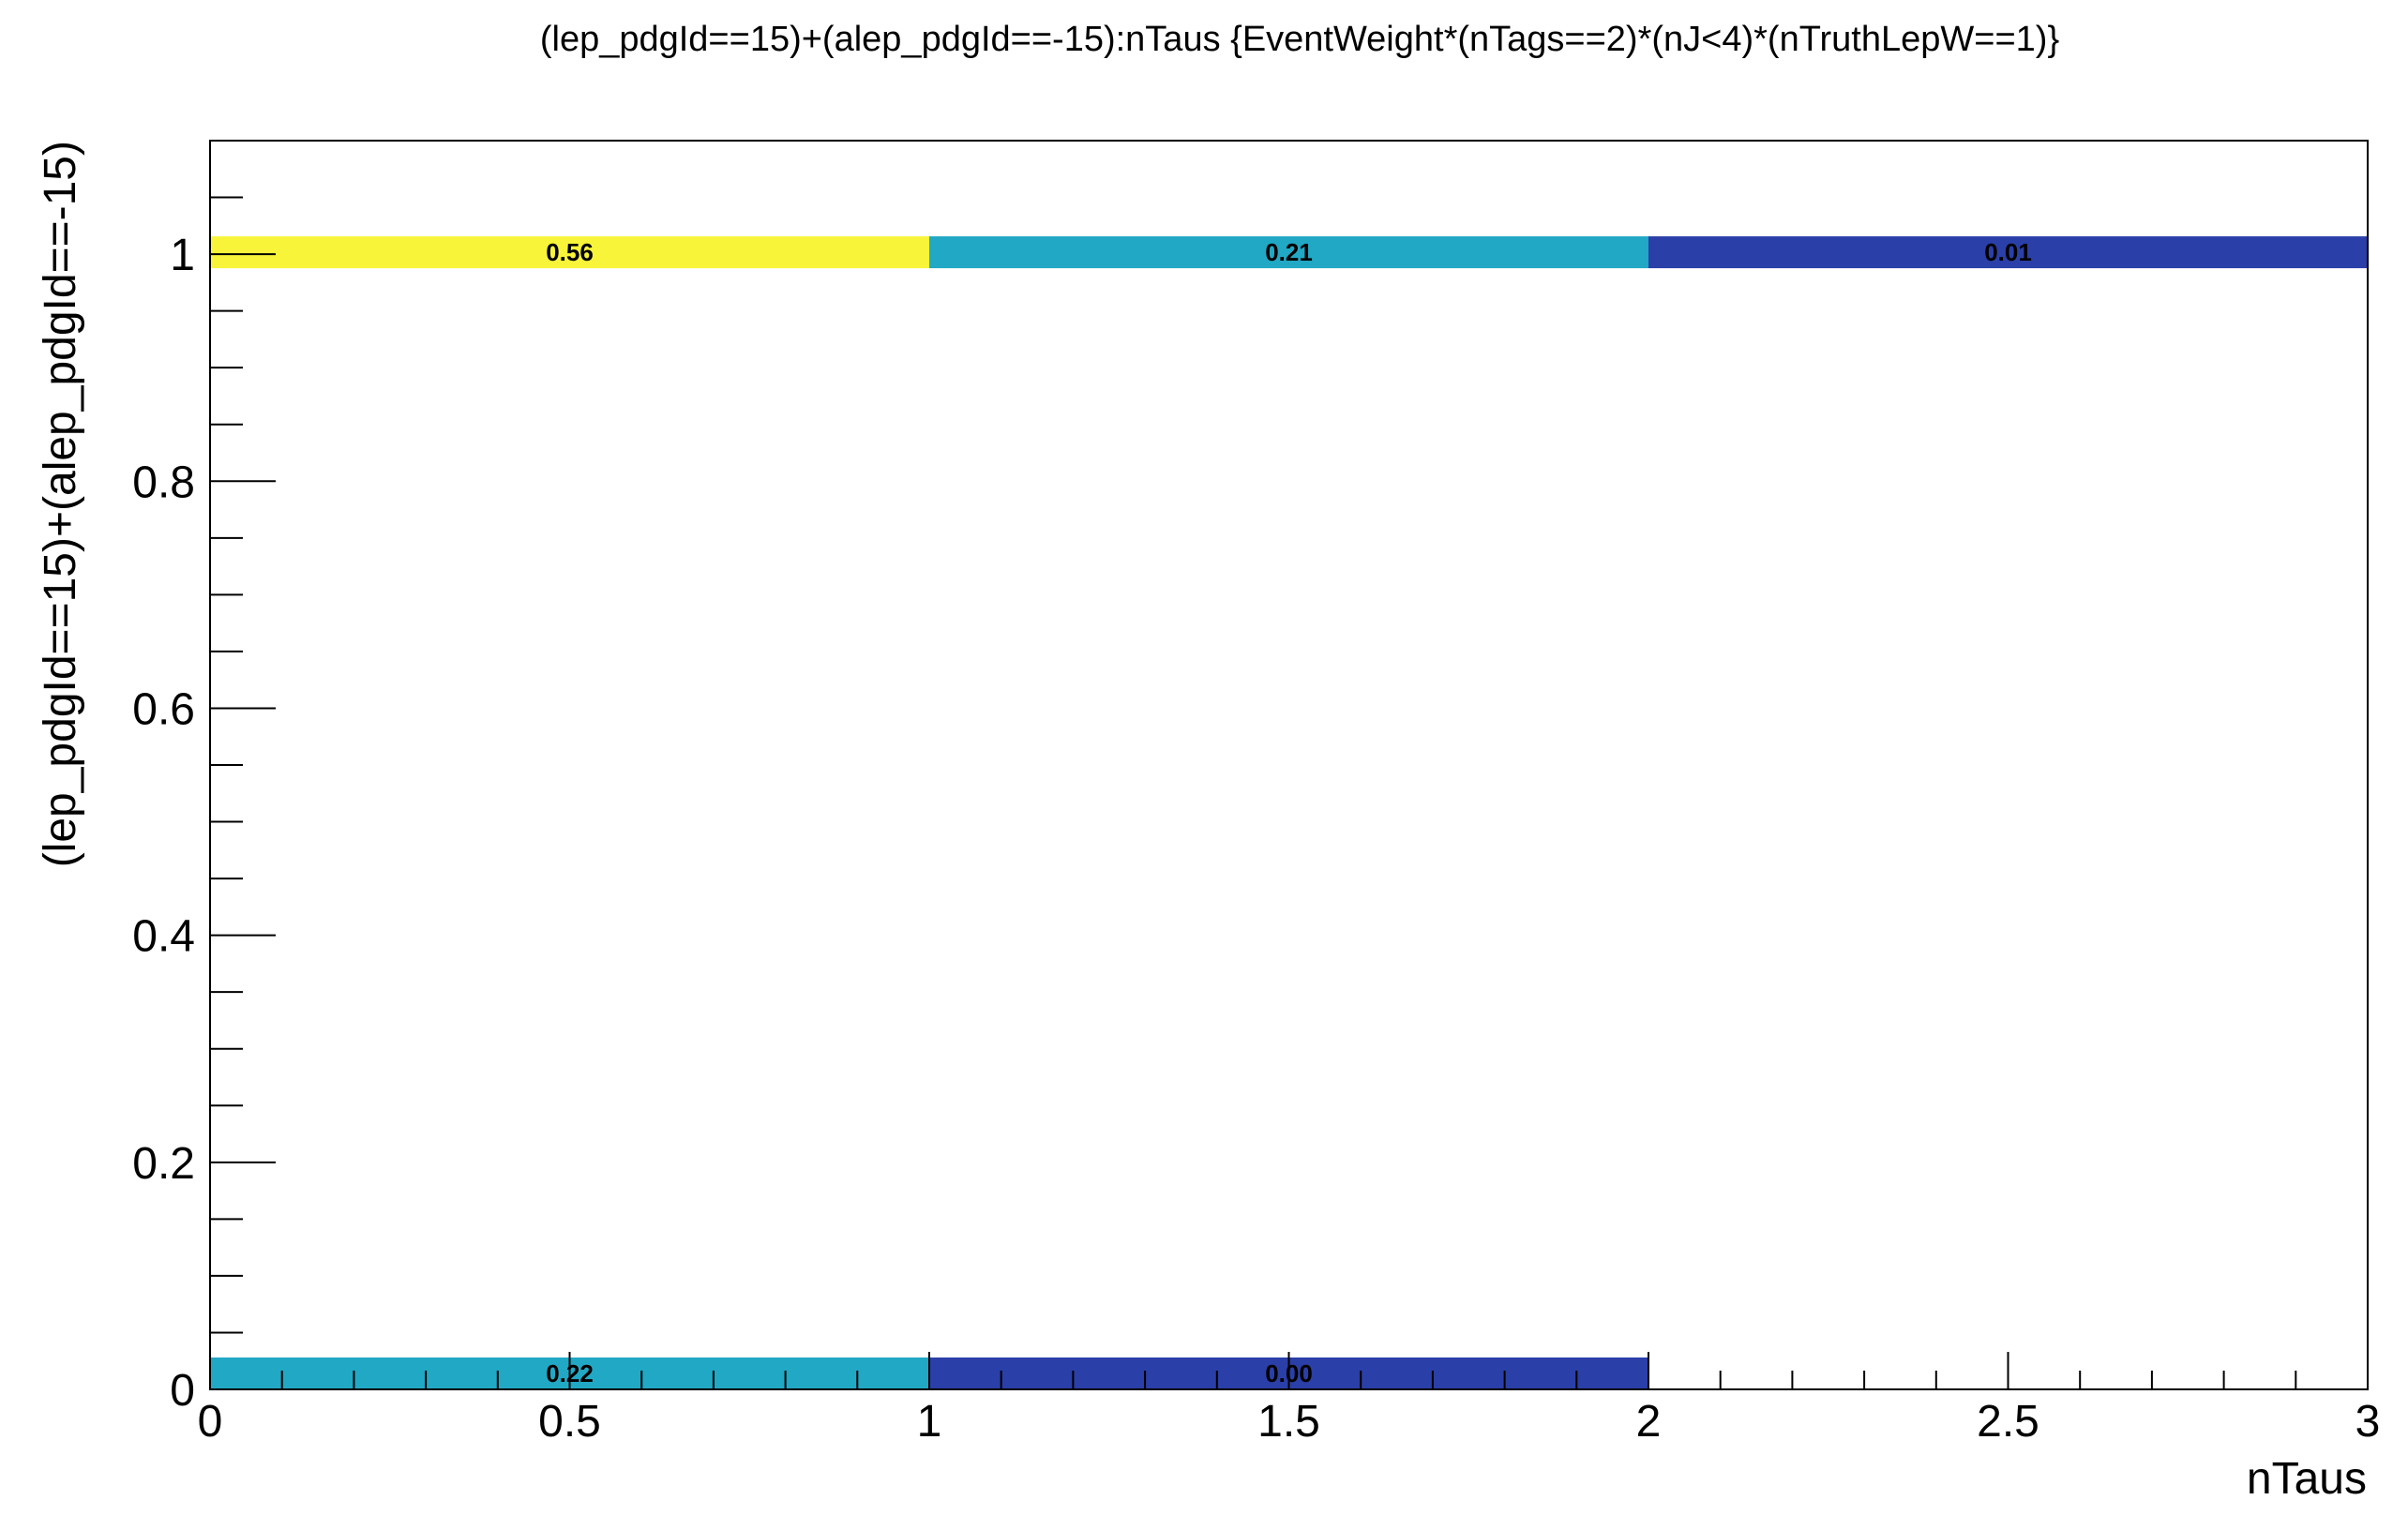  Describe the element at coordinates (1288, 1422) in the screenshot. I see `x-tick-label-3: 1.5` at that location.